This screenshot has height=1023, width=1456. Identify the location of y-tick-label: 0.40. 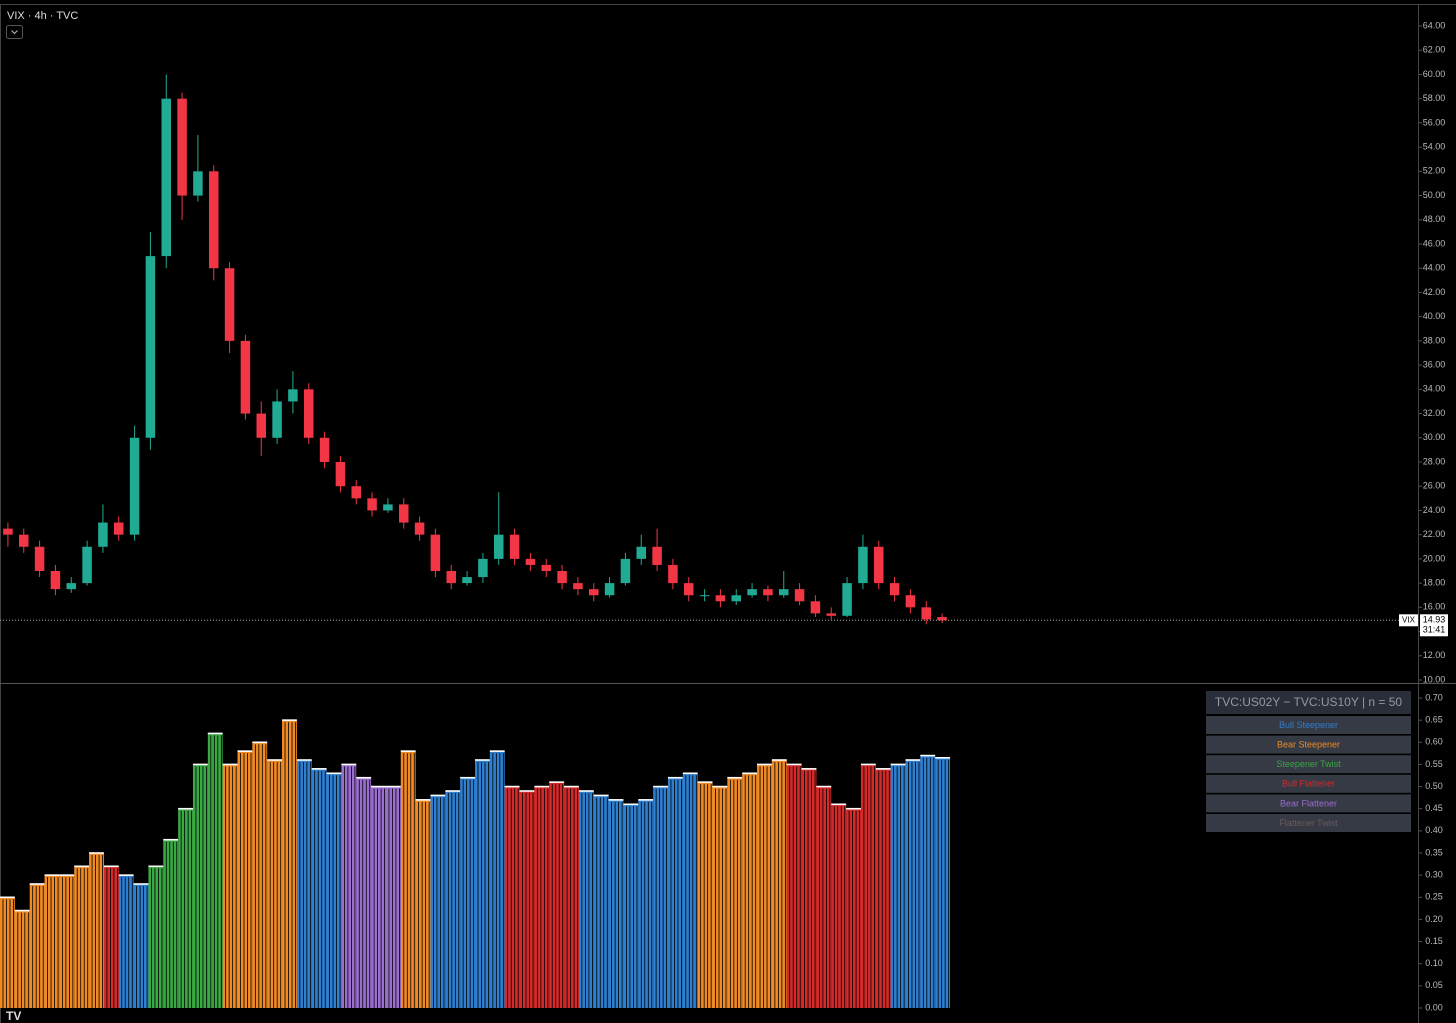
(1434, 830).